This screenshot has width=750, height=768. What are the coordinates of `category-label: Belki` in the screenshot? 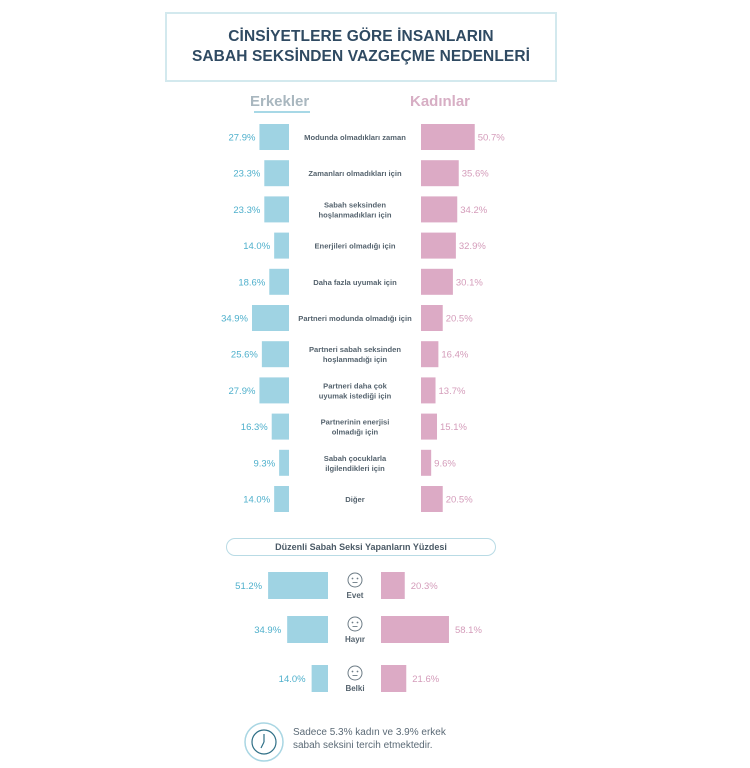 It's located at (354, 688).